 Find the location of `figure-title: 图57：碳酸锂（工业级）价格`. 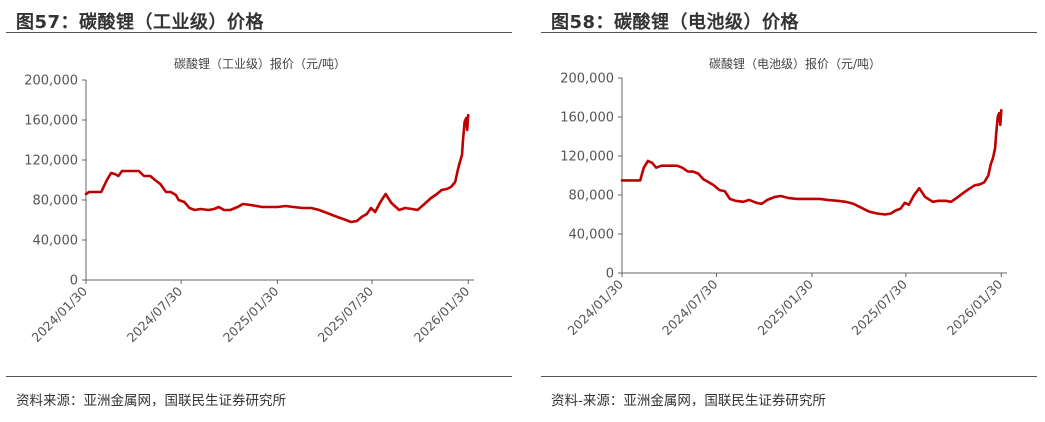

figure-title: 图57：碳酸锂（工业级）价格 is located at coordinates (140, 22).